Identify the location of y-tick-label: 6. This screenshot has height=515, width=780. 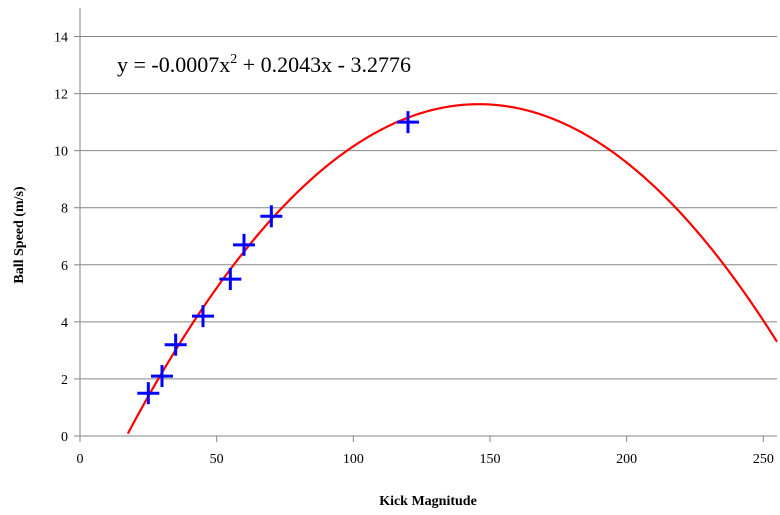
(64, 266).